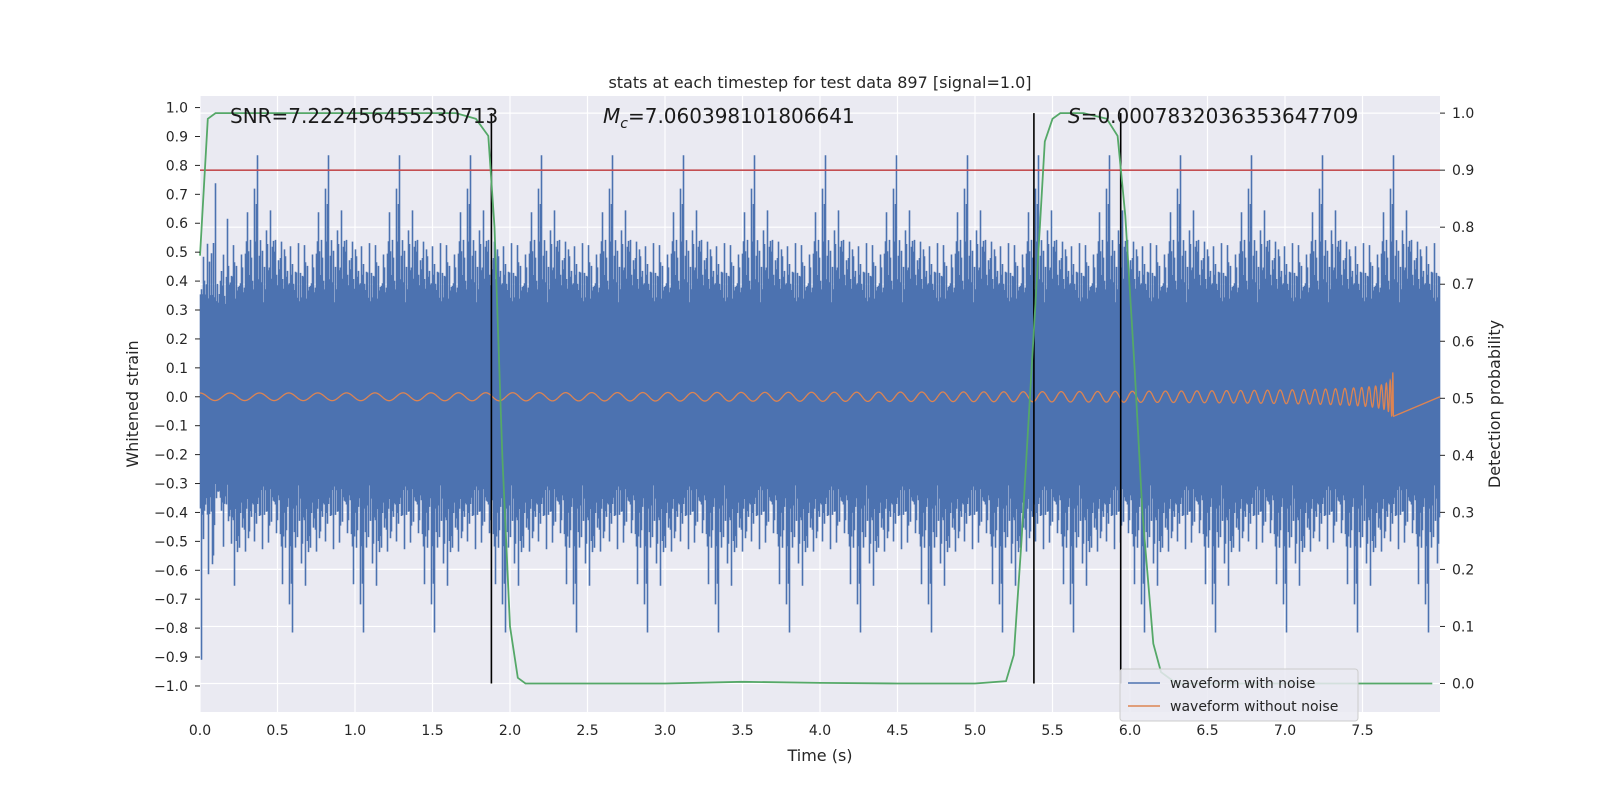 This screenshot has height=800, width=1600. Describe the element at coordinates (1463, 399) in the screenshot. I see `right-tick-label: 0.5` at that location.